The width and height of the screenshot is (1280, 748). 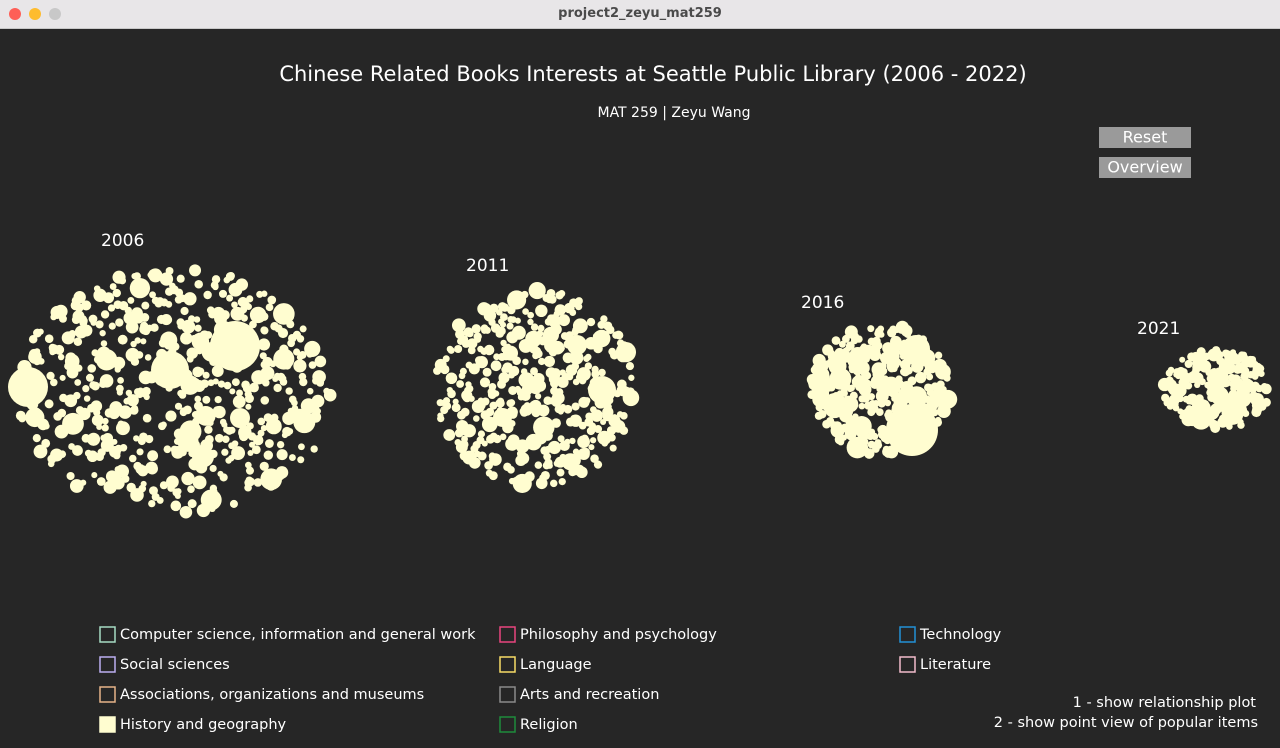 What do you see at coordinates (882, 389) in the screenshot?
I see `year-cluster` at bounding box center [882, 389].